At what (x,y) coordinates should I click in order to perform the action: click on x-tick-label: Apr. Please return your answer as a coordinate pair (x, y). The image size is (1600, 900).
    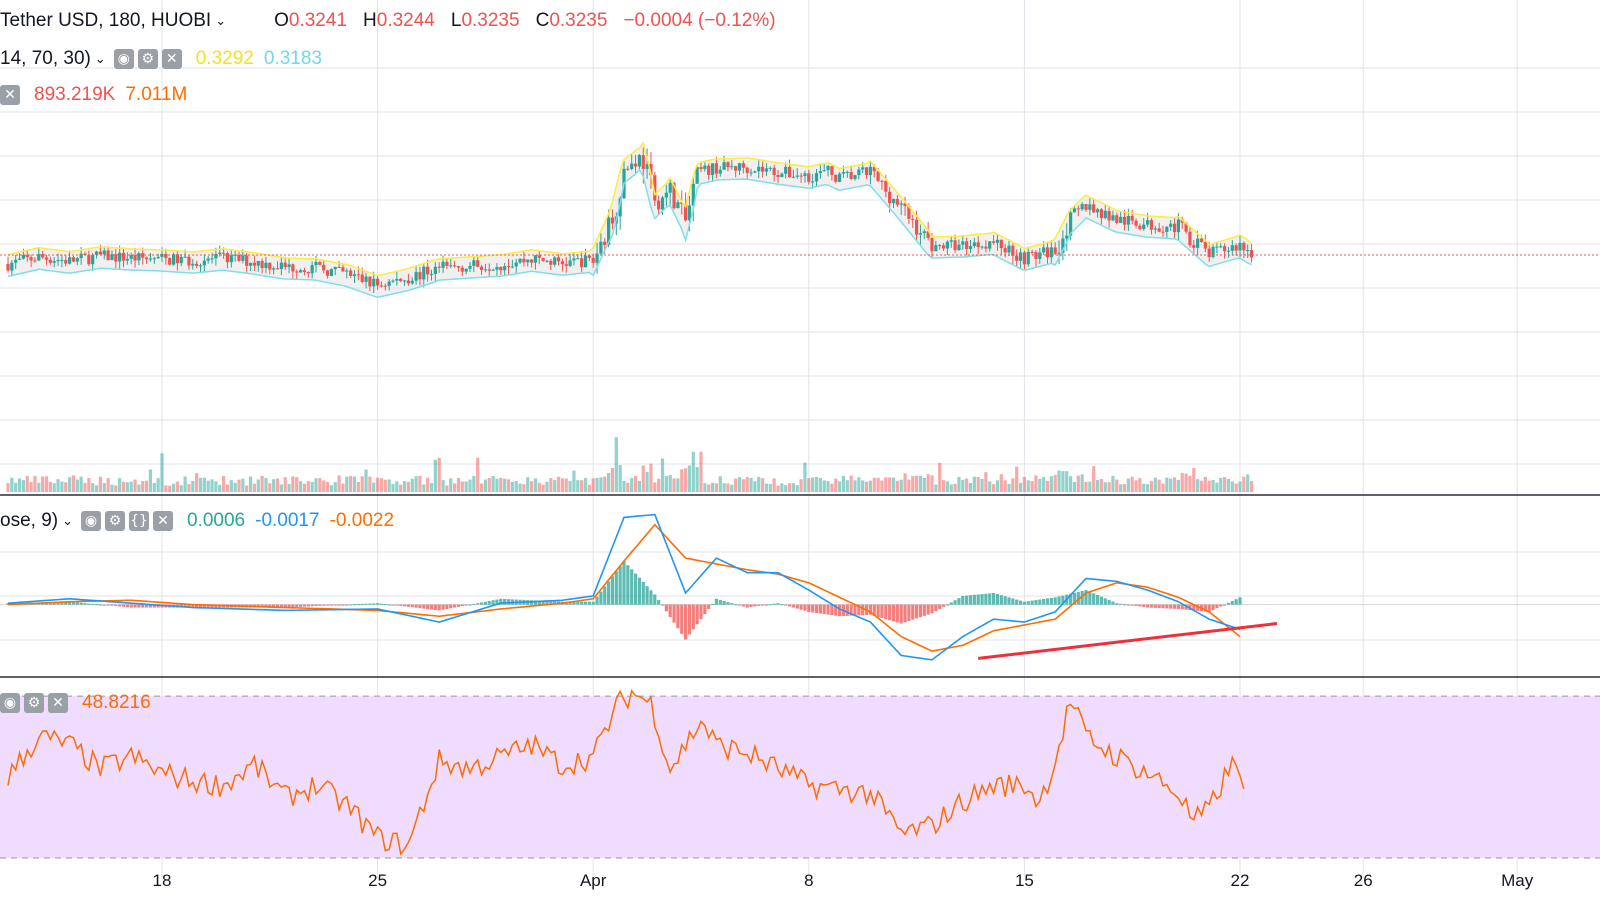
    Looking at the image, I should click on (593, 880).